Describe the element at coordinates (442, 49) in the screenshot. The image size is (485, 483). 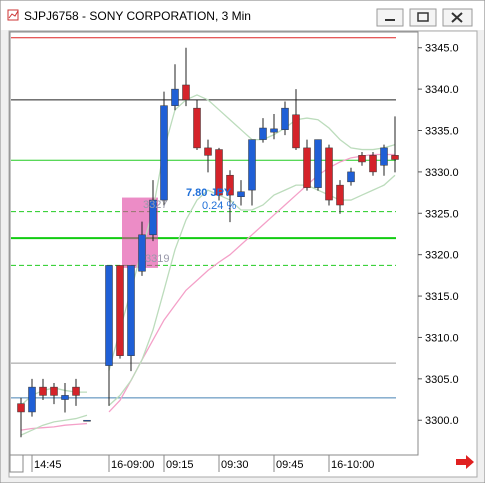
I see `y-tick-label: 3345.0` at that location.